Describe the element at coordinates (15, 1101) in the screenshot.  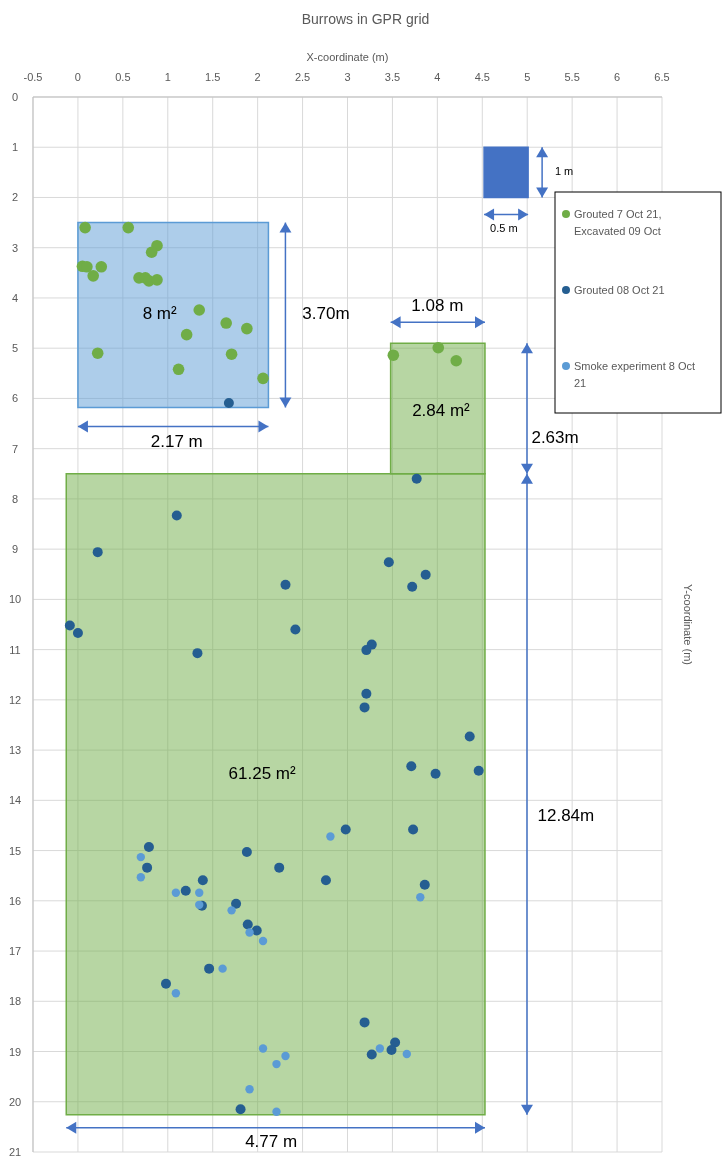
I see `y-tick-label: 20` at that location.